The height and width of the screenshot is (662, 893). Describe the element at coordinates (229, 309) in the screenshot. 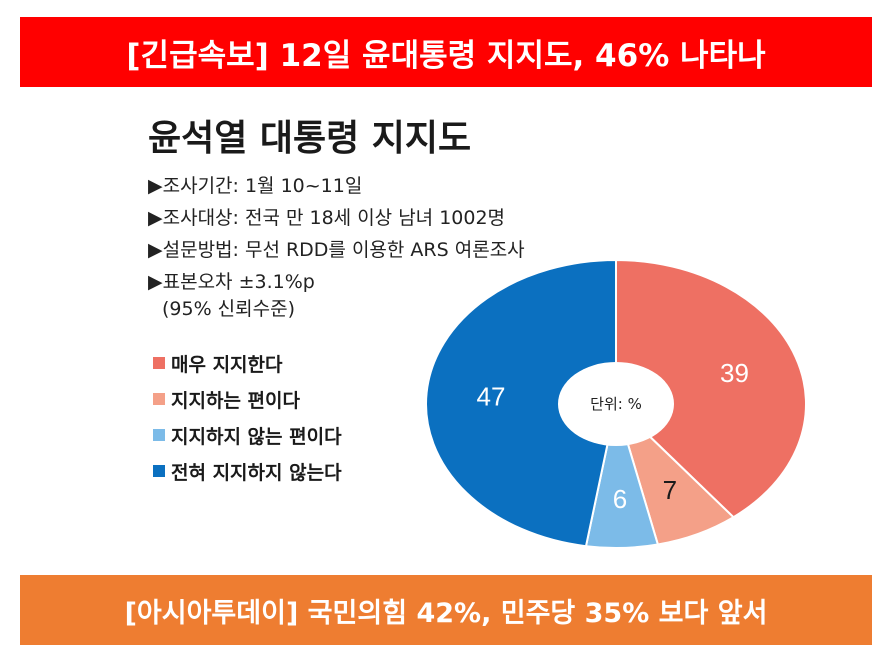

I see `confidence-level: (95% 신뢰수준)` at that location.